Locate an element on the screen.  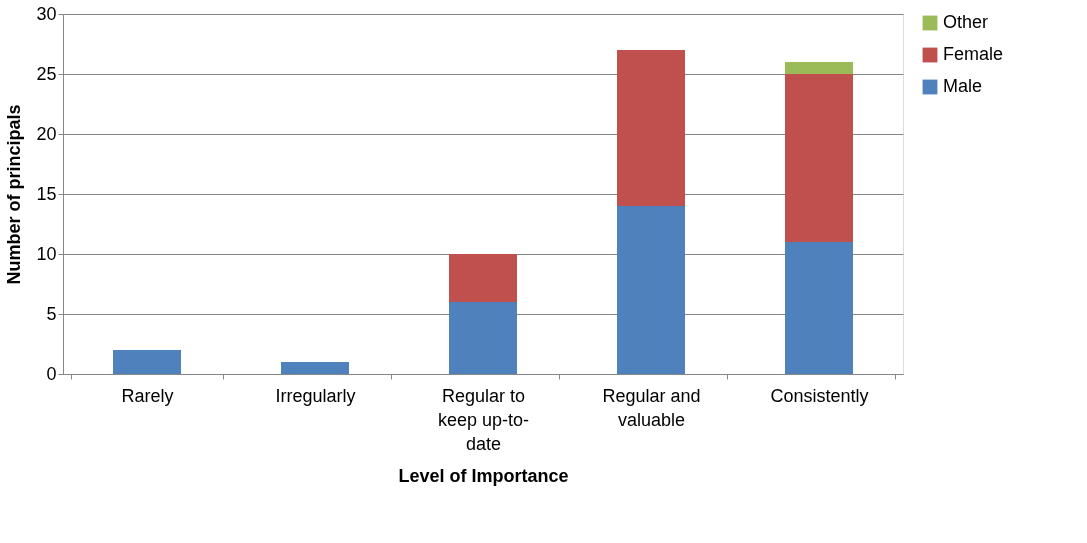
y-tick-label: 30 is located at coordinates (46, 13).